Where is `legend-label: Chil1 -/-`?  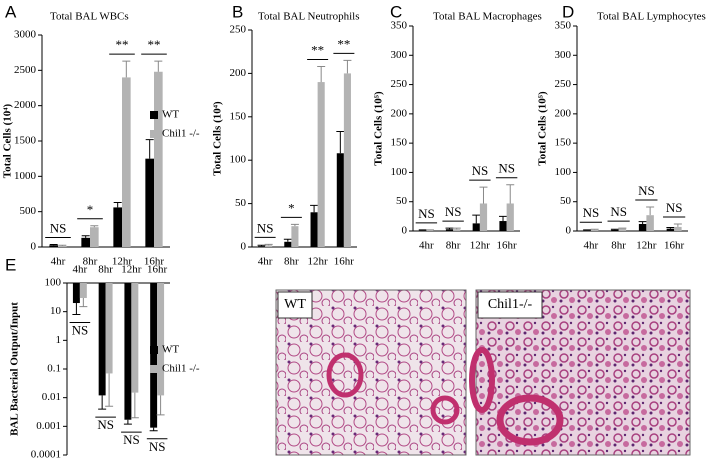 legend-label: Chil1 -/- is located at coordinates (181, 369).